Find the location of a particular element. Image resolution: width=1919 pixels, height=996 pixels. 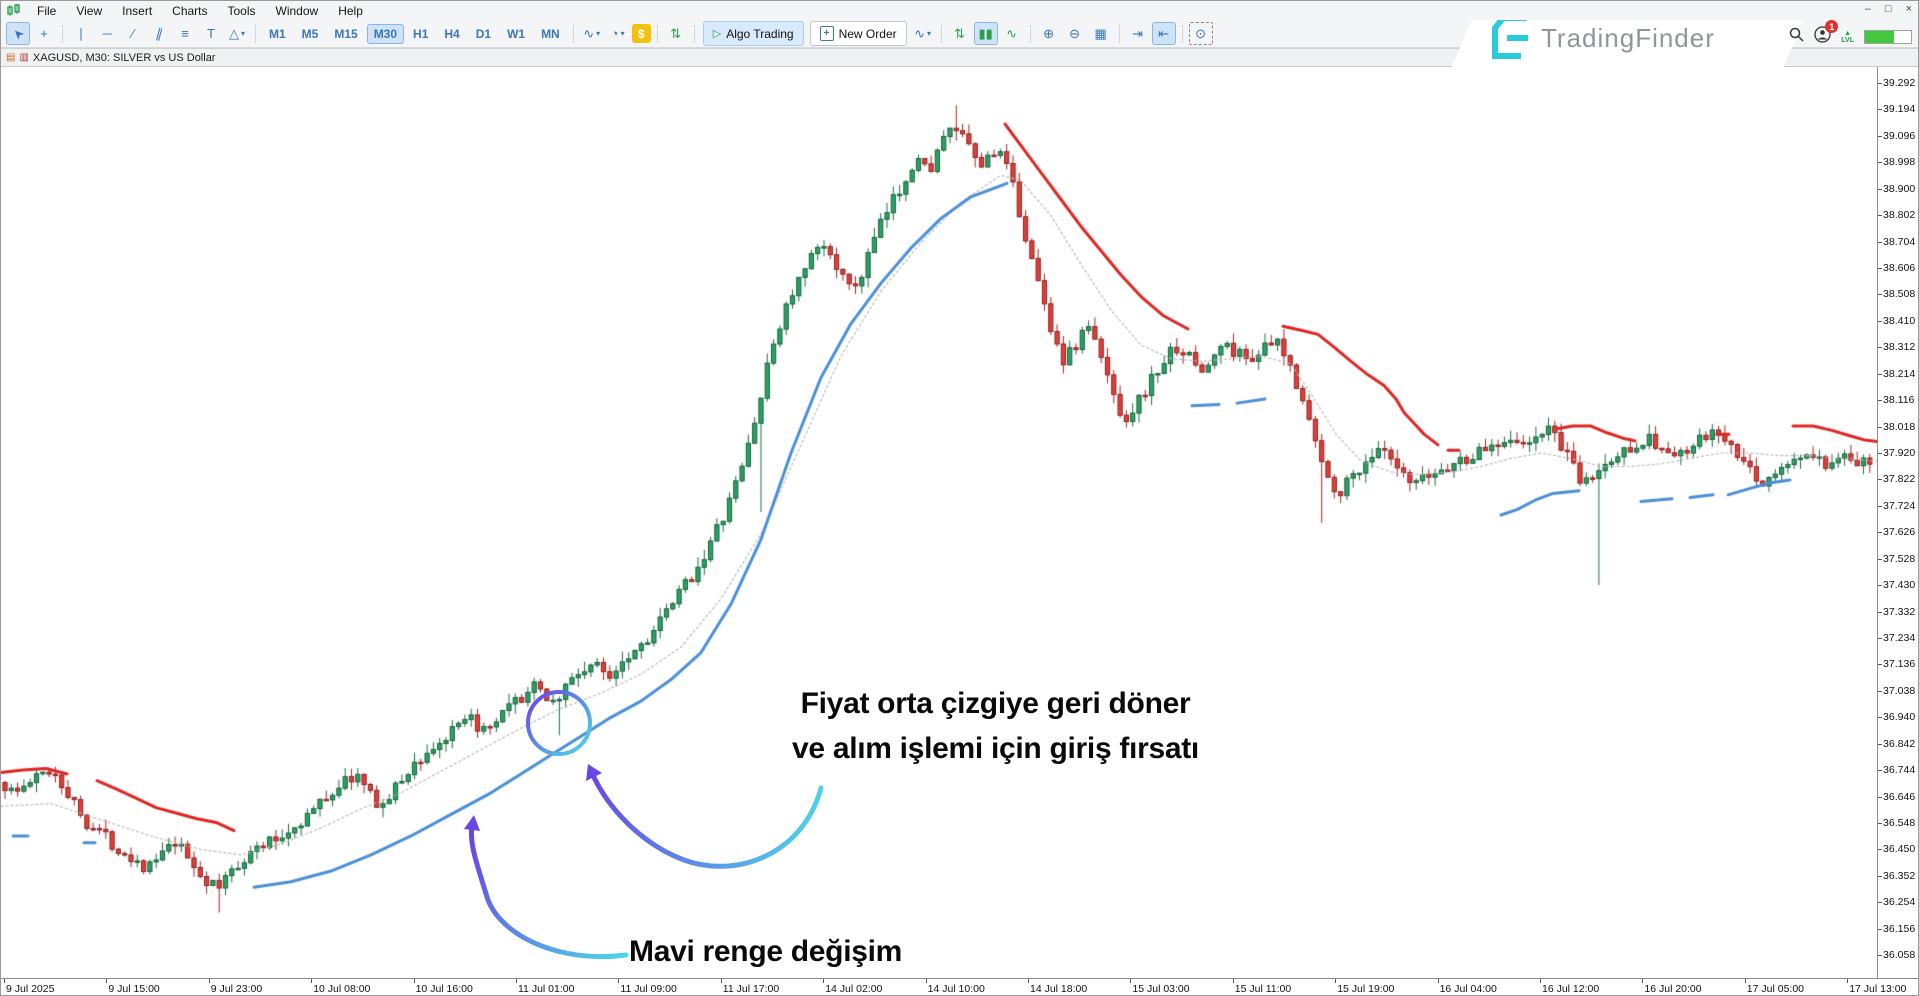

trendline-tool: ∕ is located at coordinates (133, 33).